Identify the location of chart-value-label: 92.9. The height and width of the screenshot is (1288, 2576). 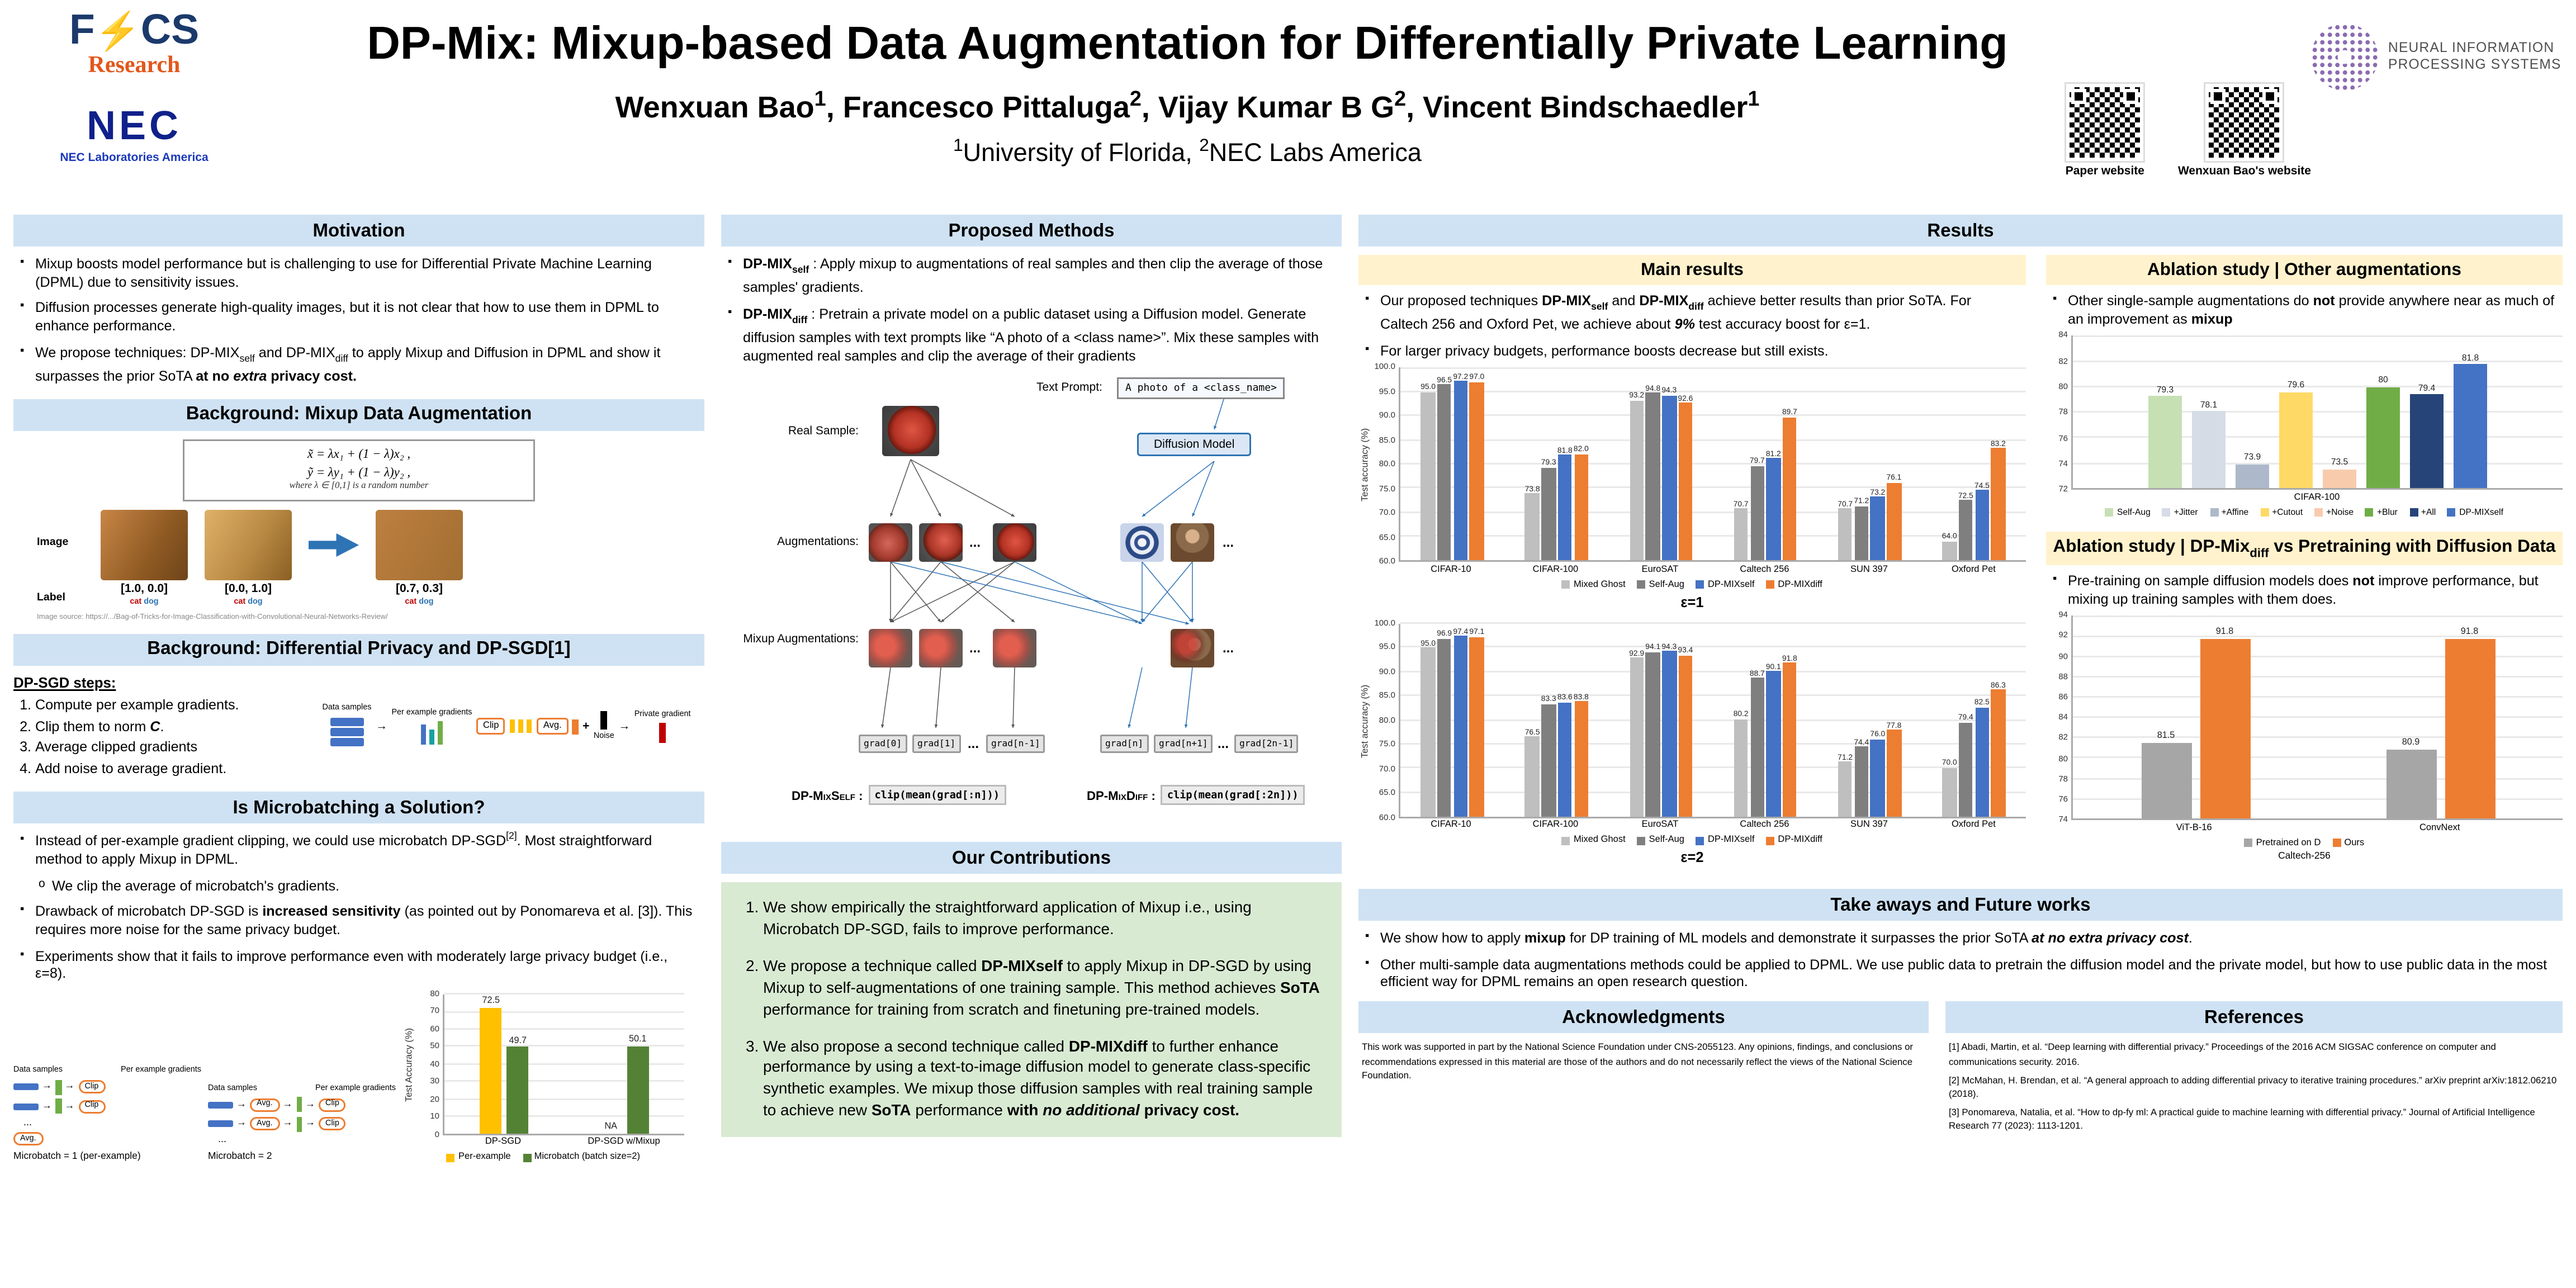
(1637, 652).